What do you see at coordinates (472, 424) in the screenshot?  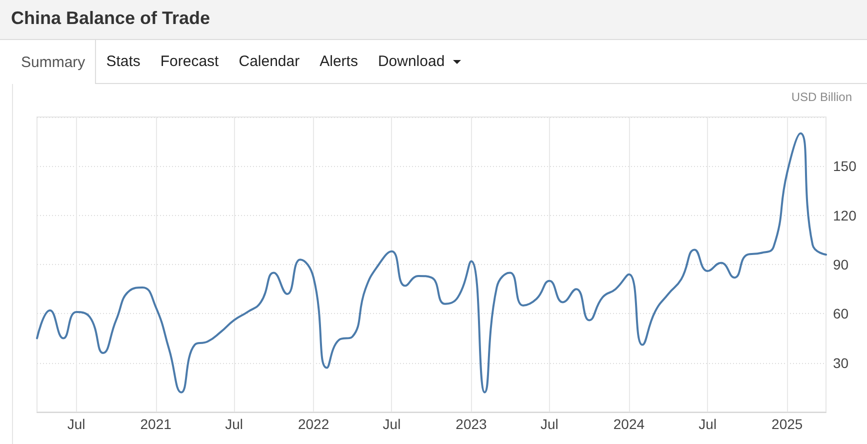 I see `x-tick-label: 2023` at bounding box center [472, 424].